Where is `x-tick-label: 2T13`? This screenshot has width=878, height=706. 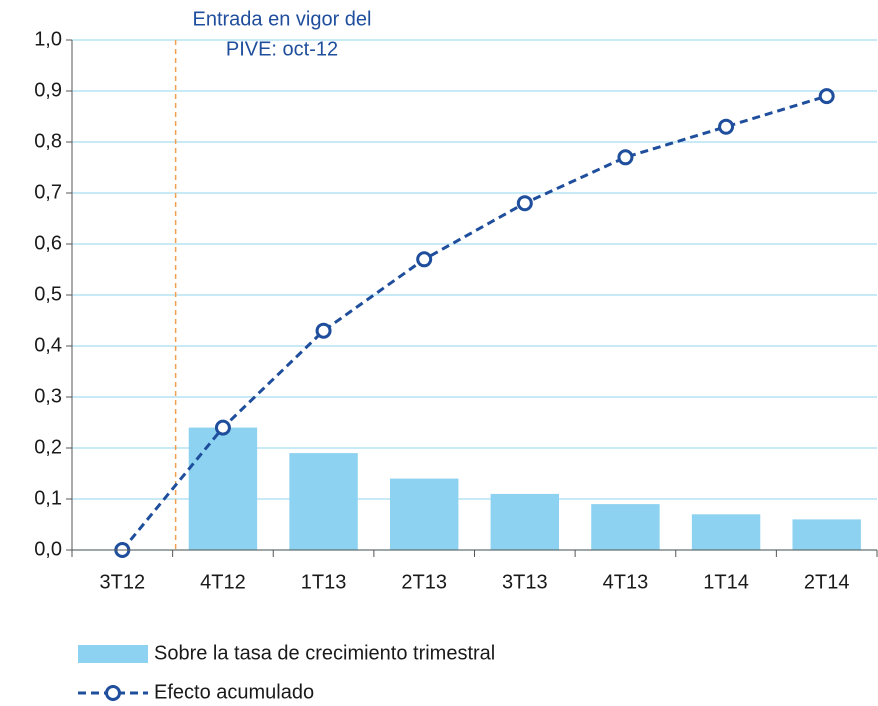 x-tick-label: 2T13 is located at coordinates (424, 582).